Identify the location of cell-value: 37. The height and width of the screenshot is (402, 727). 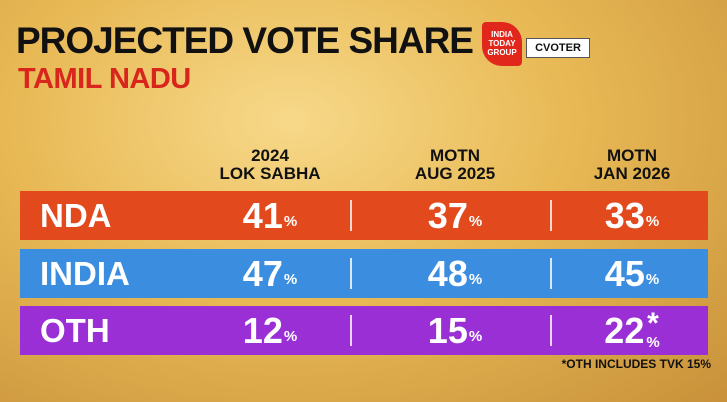
(447, 215).